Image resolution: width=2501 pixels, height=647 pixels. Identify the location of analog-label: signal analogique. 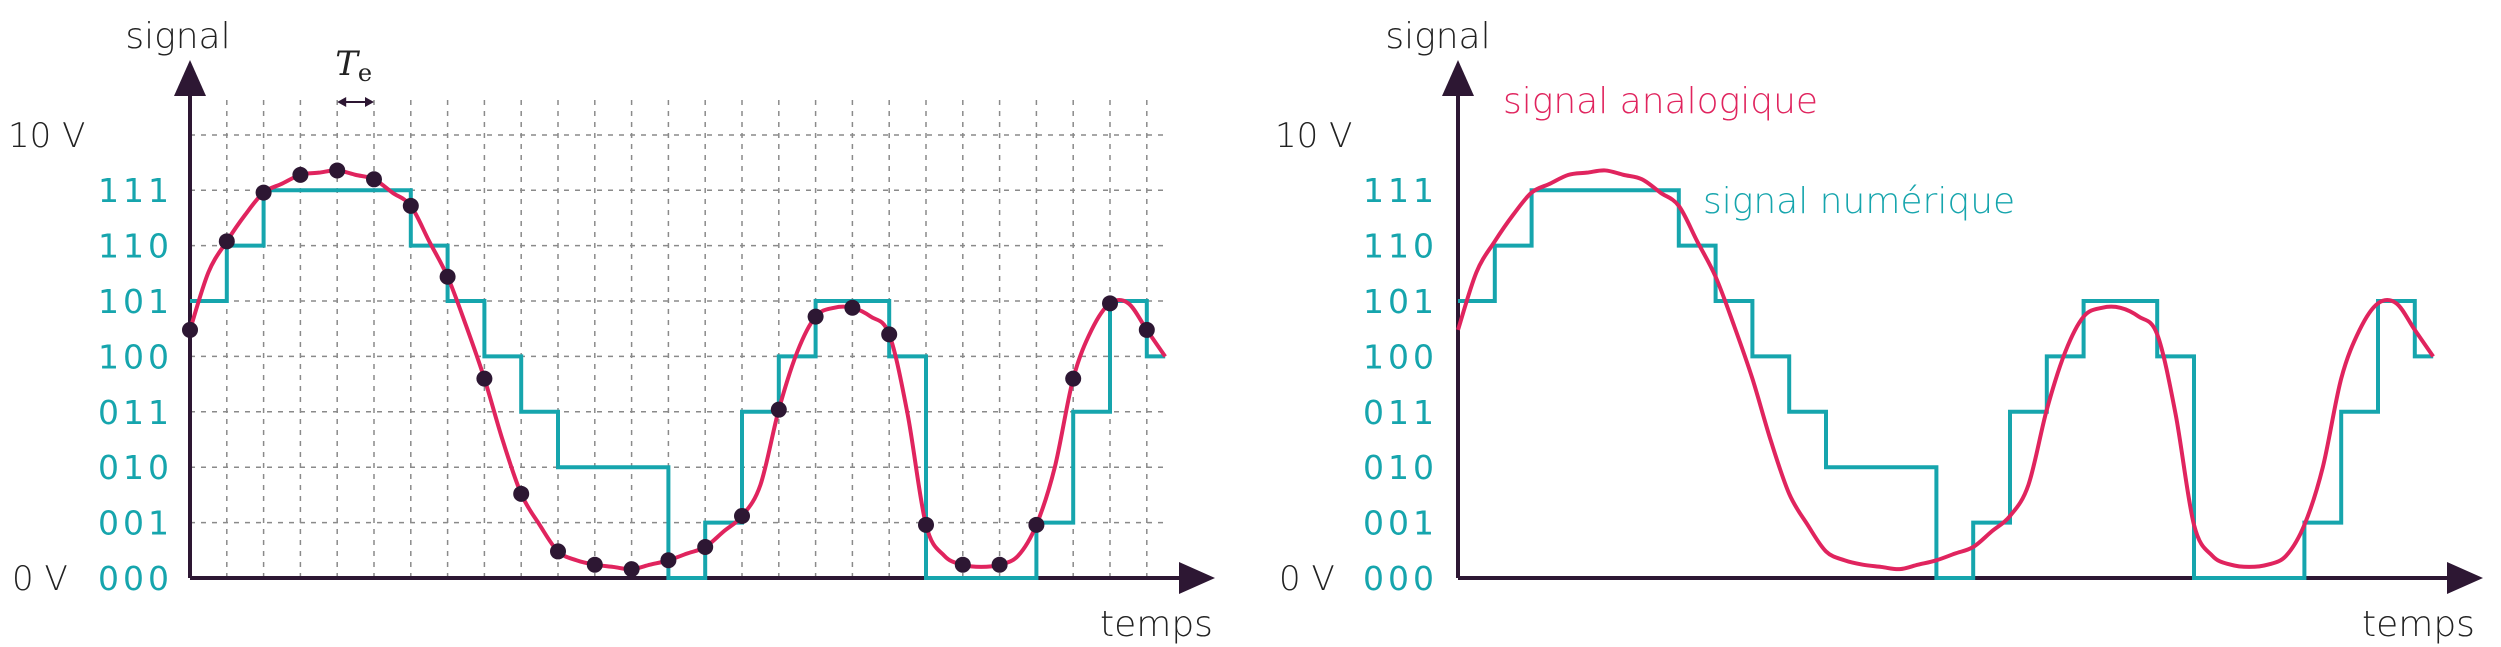
(1660, 101).